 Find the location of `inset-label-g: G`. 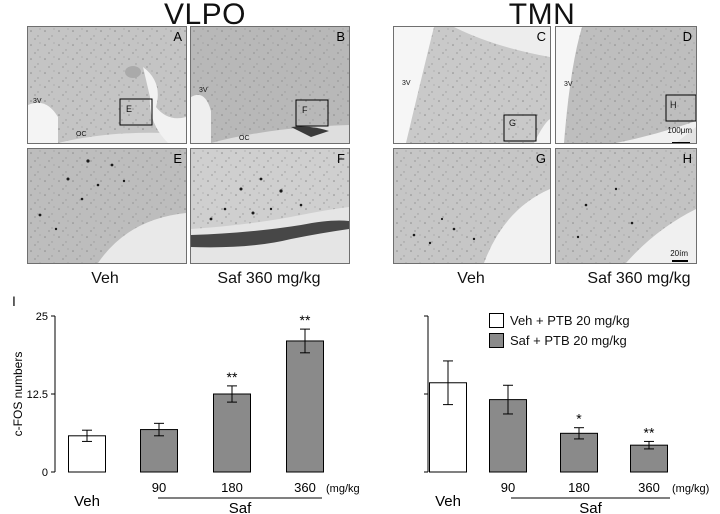

inset-label-g: G is located at coordinates (513, 123).